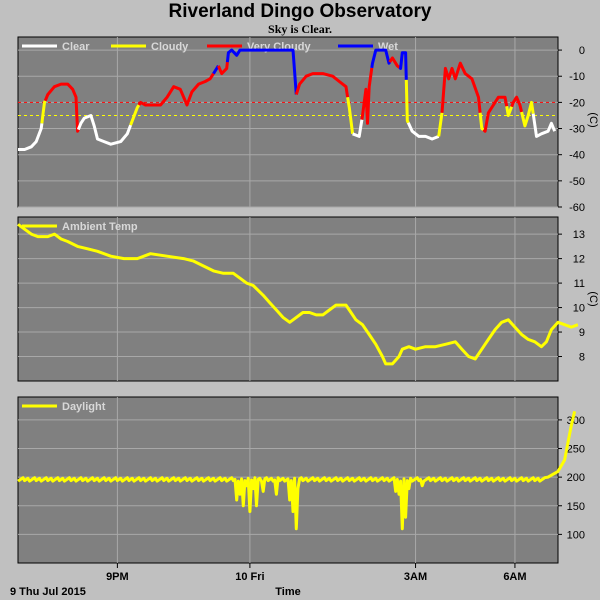 This screenshot has height=600, width=600. Describe the element at coordinates (579, 235) in the screenshot. I see `y-tick-label: 13` at that location.